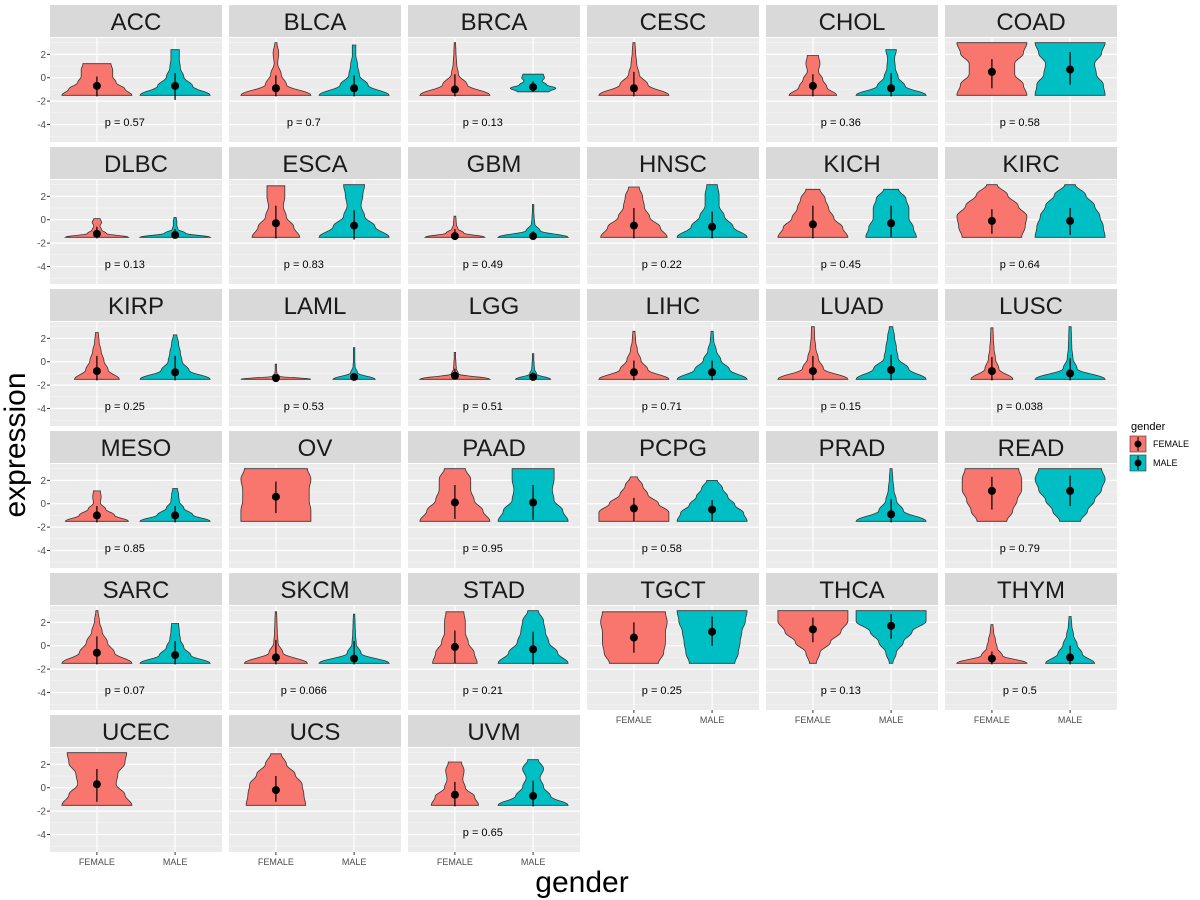 The height and width of the screenshot is (900, 1200). What do you see at coordinates (852, 649) in the screenshot?
I see `facet-panel-thca: THCA FEMALE MALE p = 0.13` at bounding box center [852, 649].